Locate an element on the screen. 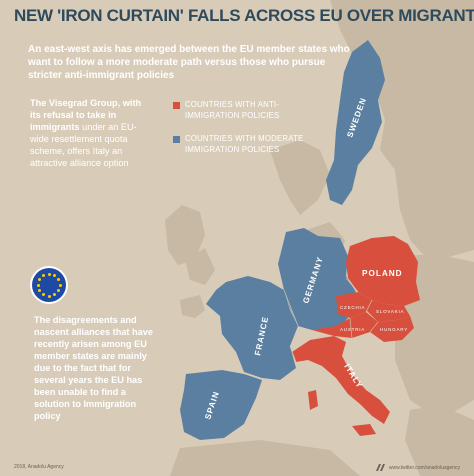 Image resolution: width=474 pixels, height=476 pixels. anadolu-logo-icon is located at coordinates (380, 467).